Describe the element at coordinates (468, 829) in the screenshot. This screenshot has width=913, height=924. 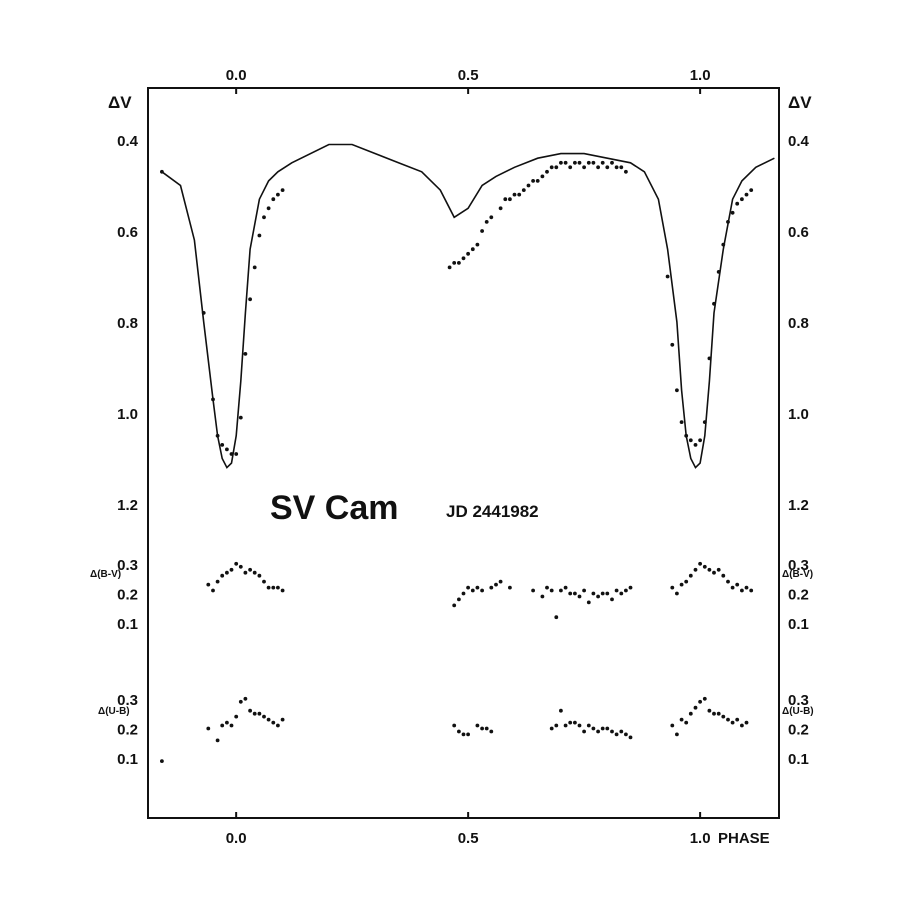
I see `bottom-phase-ticks: 0.0 0.5 1.0` at that location.